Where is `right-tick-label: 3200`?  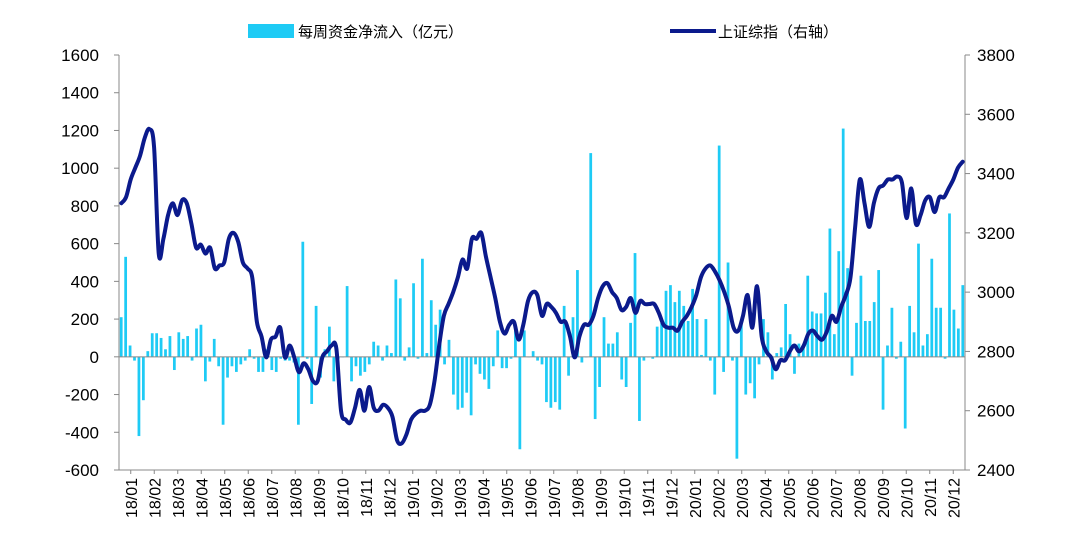
right-tick-label: 3200 is located at coordinates (996, 233).